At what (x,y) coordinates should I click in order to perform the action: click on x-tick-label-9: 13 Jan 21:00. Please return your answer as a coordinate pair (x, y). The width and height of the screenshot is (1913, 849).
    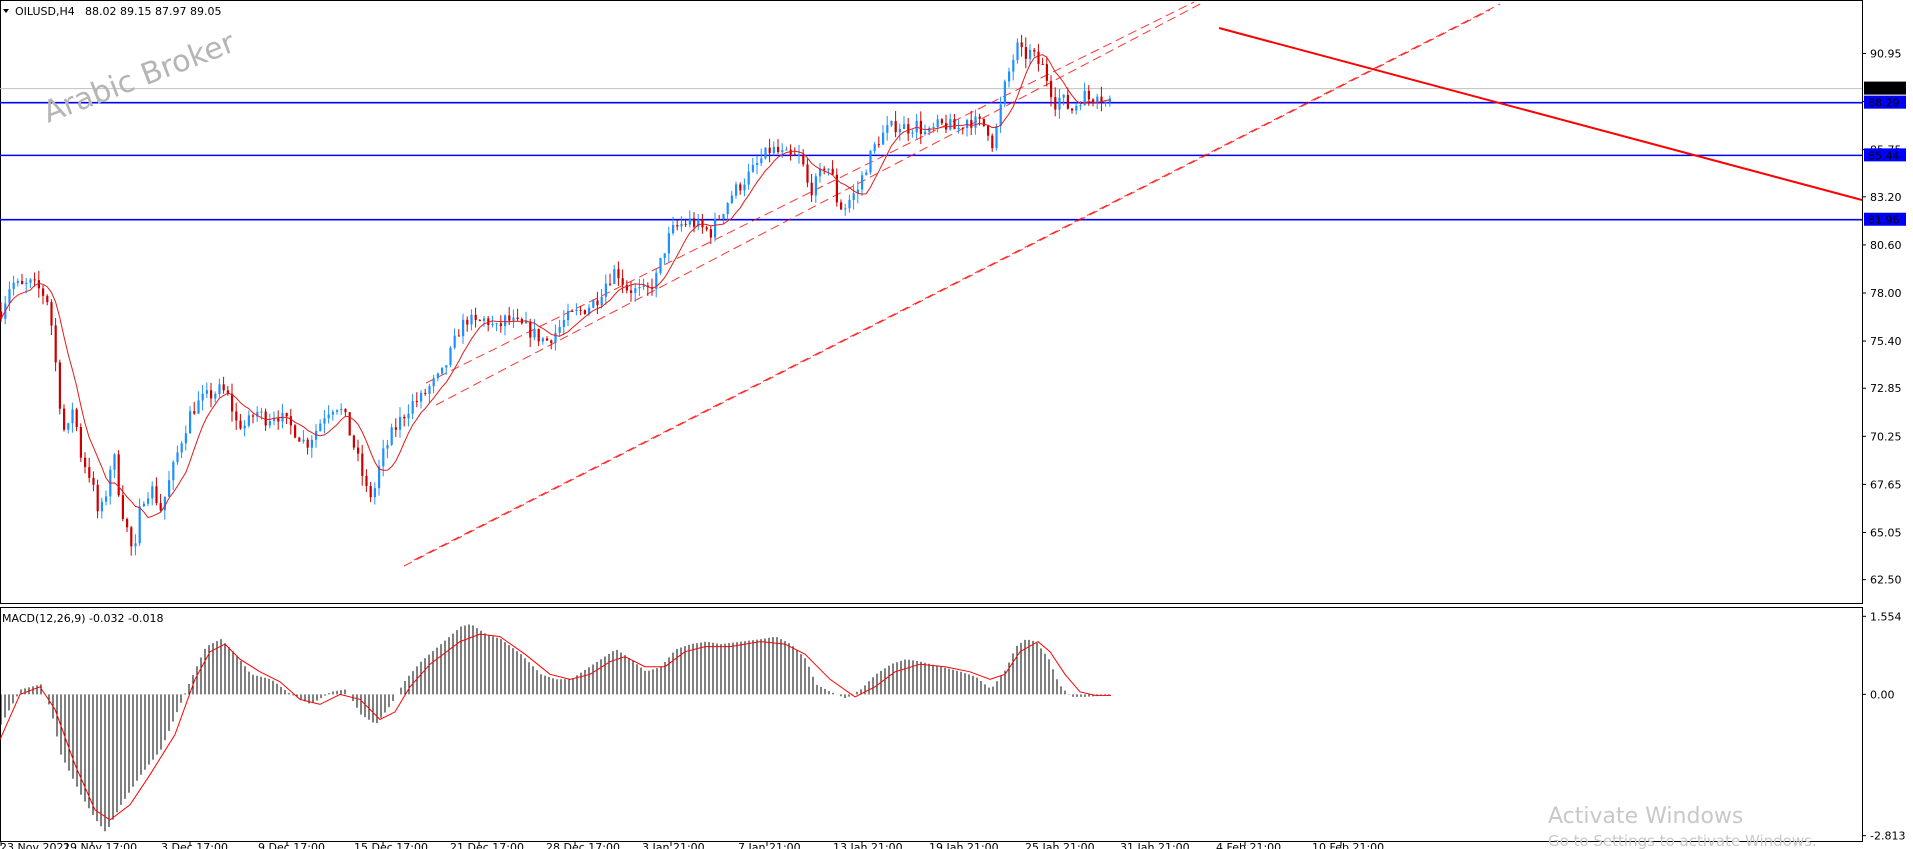
    Looking at the image, I should click on (868, 845).